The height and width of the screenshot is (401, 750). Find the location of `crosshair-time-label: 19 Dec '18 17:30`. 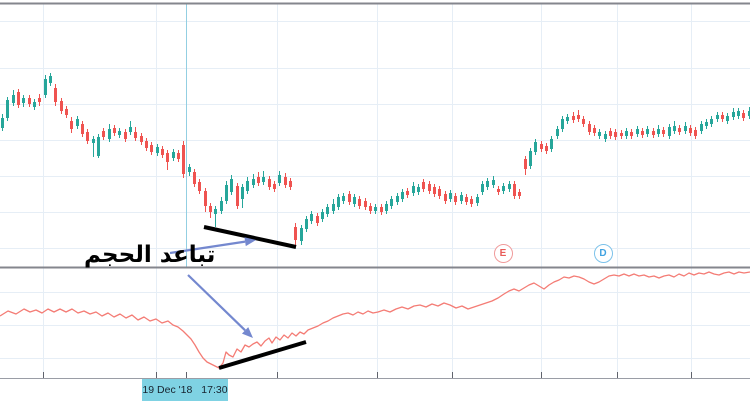

crosshair-time-label: 19 Dec '18 17:30 is located at coordinates (185, 390).